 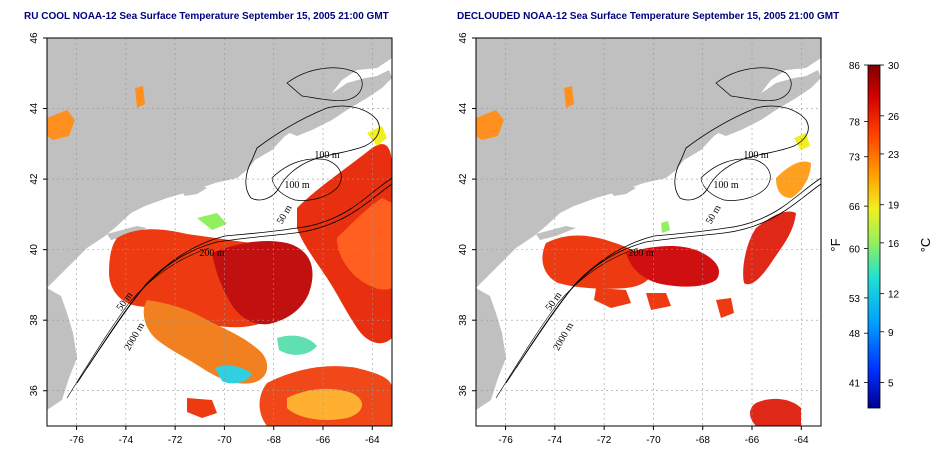 What do you see at coordinates (855, 249) in the screenshot?
I see `fahrenheit-tick-label: 60` at bounding box center [855, 249].